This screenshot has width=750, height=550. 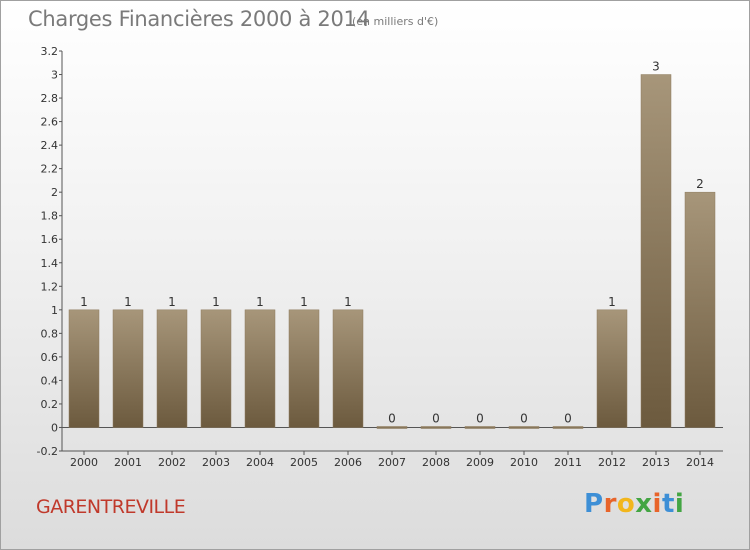 I want to click on data-label-2014: 2, so click(x=700, y=184).